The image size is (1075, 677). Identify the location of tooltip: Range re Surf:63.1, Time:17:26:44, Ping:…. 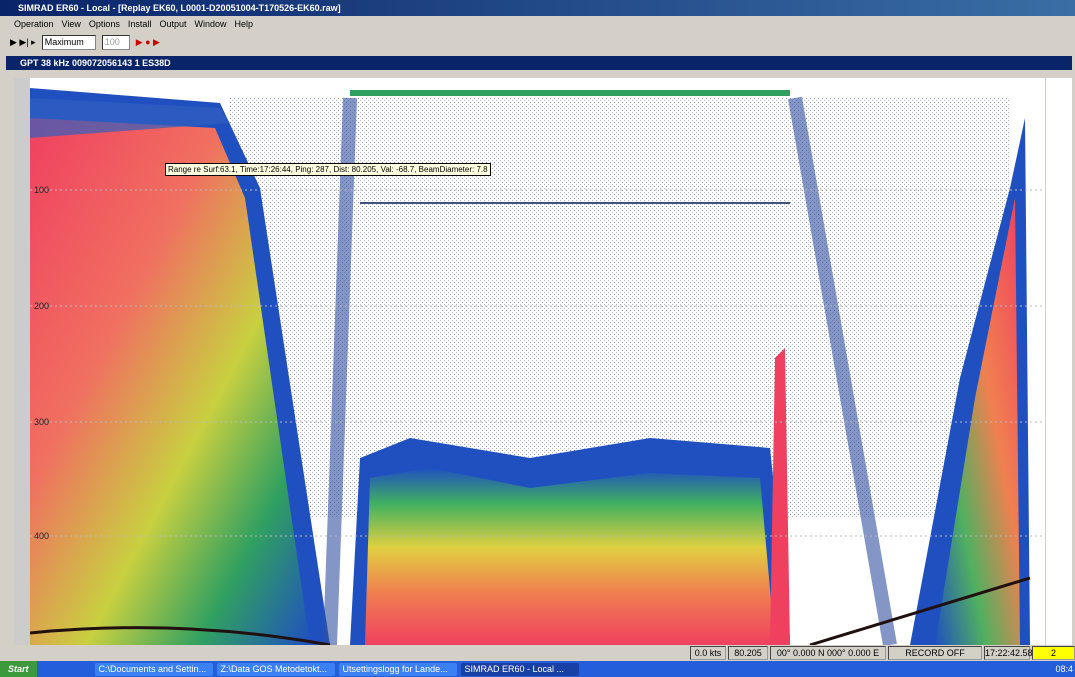
(328, 169).